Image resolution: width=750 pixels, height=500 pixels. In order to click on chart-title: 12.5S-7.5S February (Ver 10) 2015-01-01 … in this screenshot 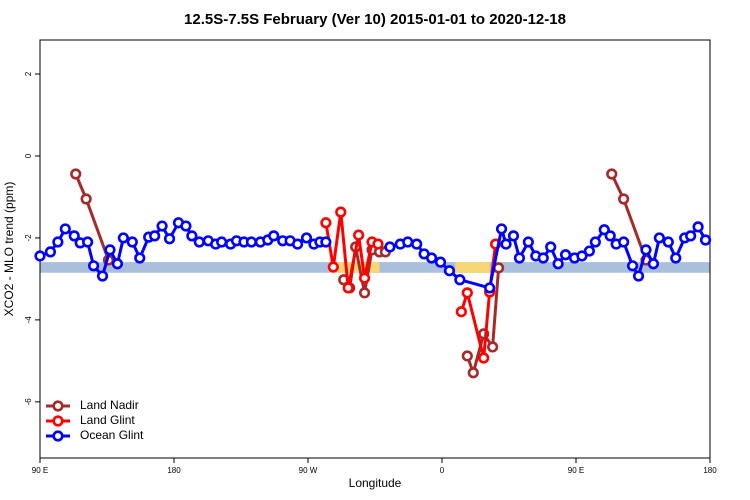, I will do `click(375, 19)`.